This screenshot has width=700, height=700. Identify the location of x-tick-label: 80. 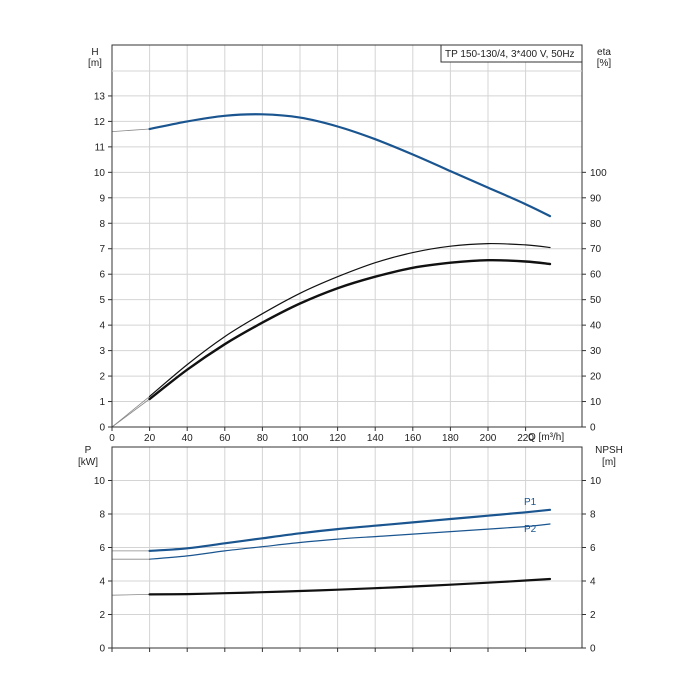
(263, 438).